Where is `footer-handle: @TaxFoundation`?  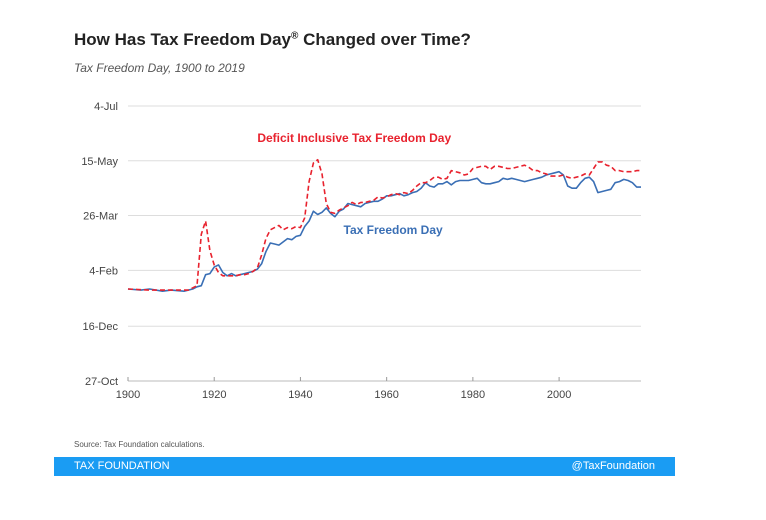 footer-handle: @TaxFoundation is located at coordinates (613, 466).